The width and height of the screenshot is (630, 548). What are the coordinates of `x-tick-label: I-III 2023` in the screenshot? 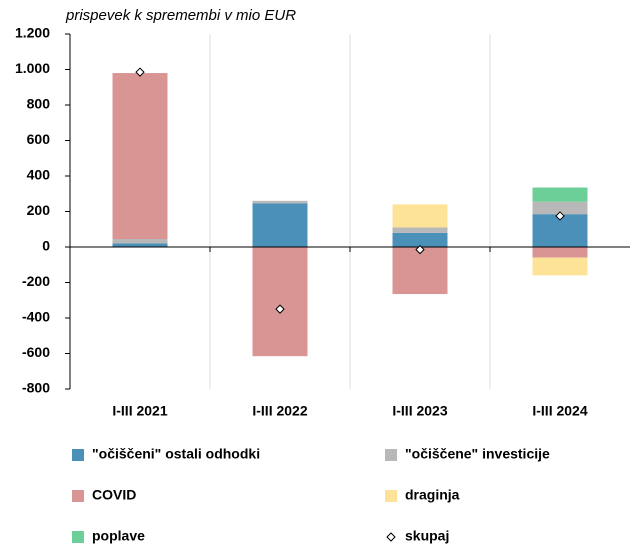 It's located at (419, 411).